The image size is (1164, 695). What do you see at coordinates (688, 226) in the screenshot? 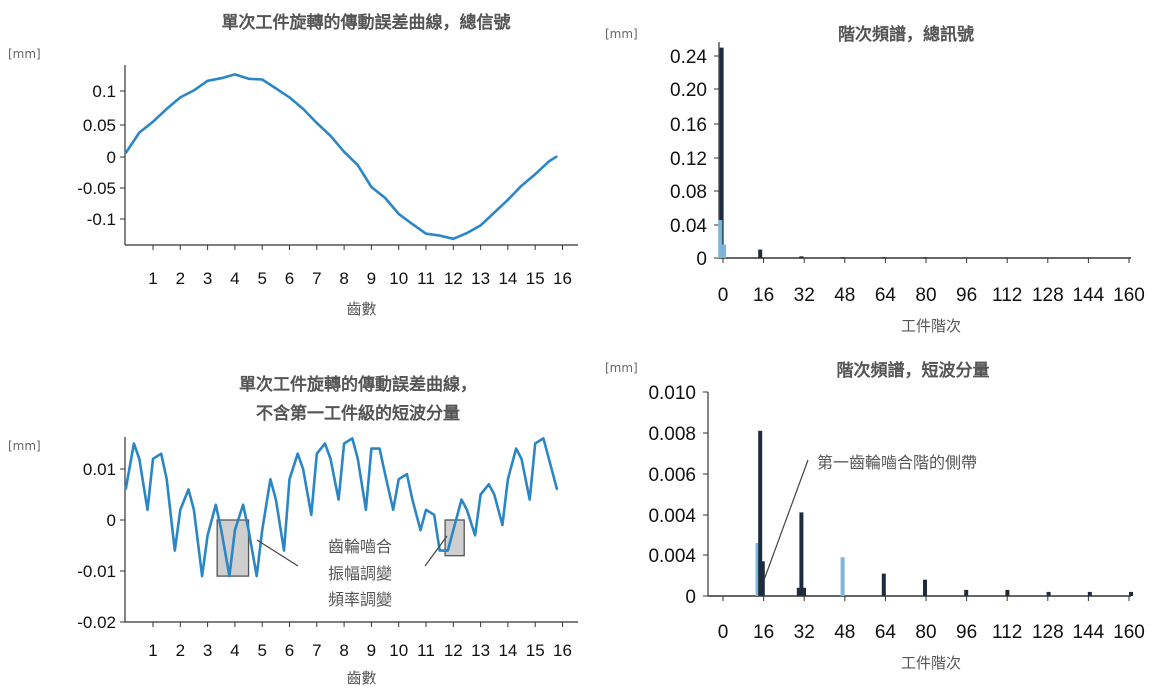
I see `y-tick-label: 0.04` at bounding box center [688, 226].